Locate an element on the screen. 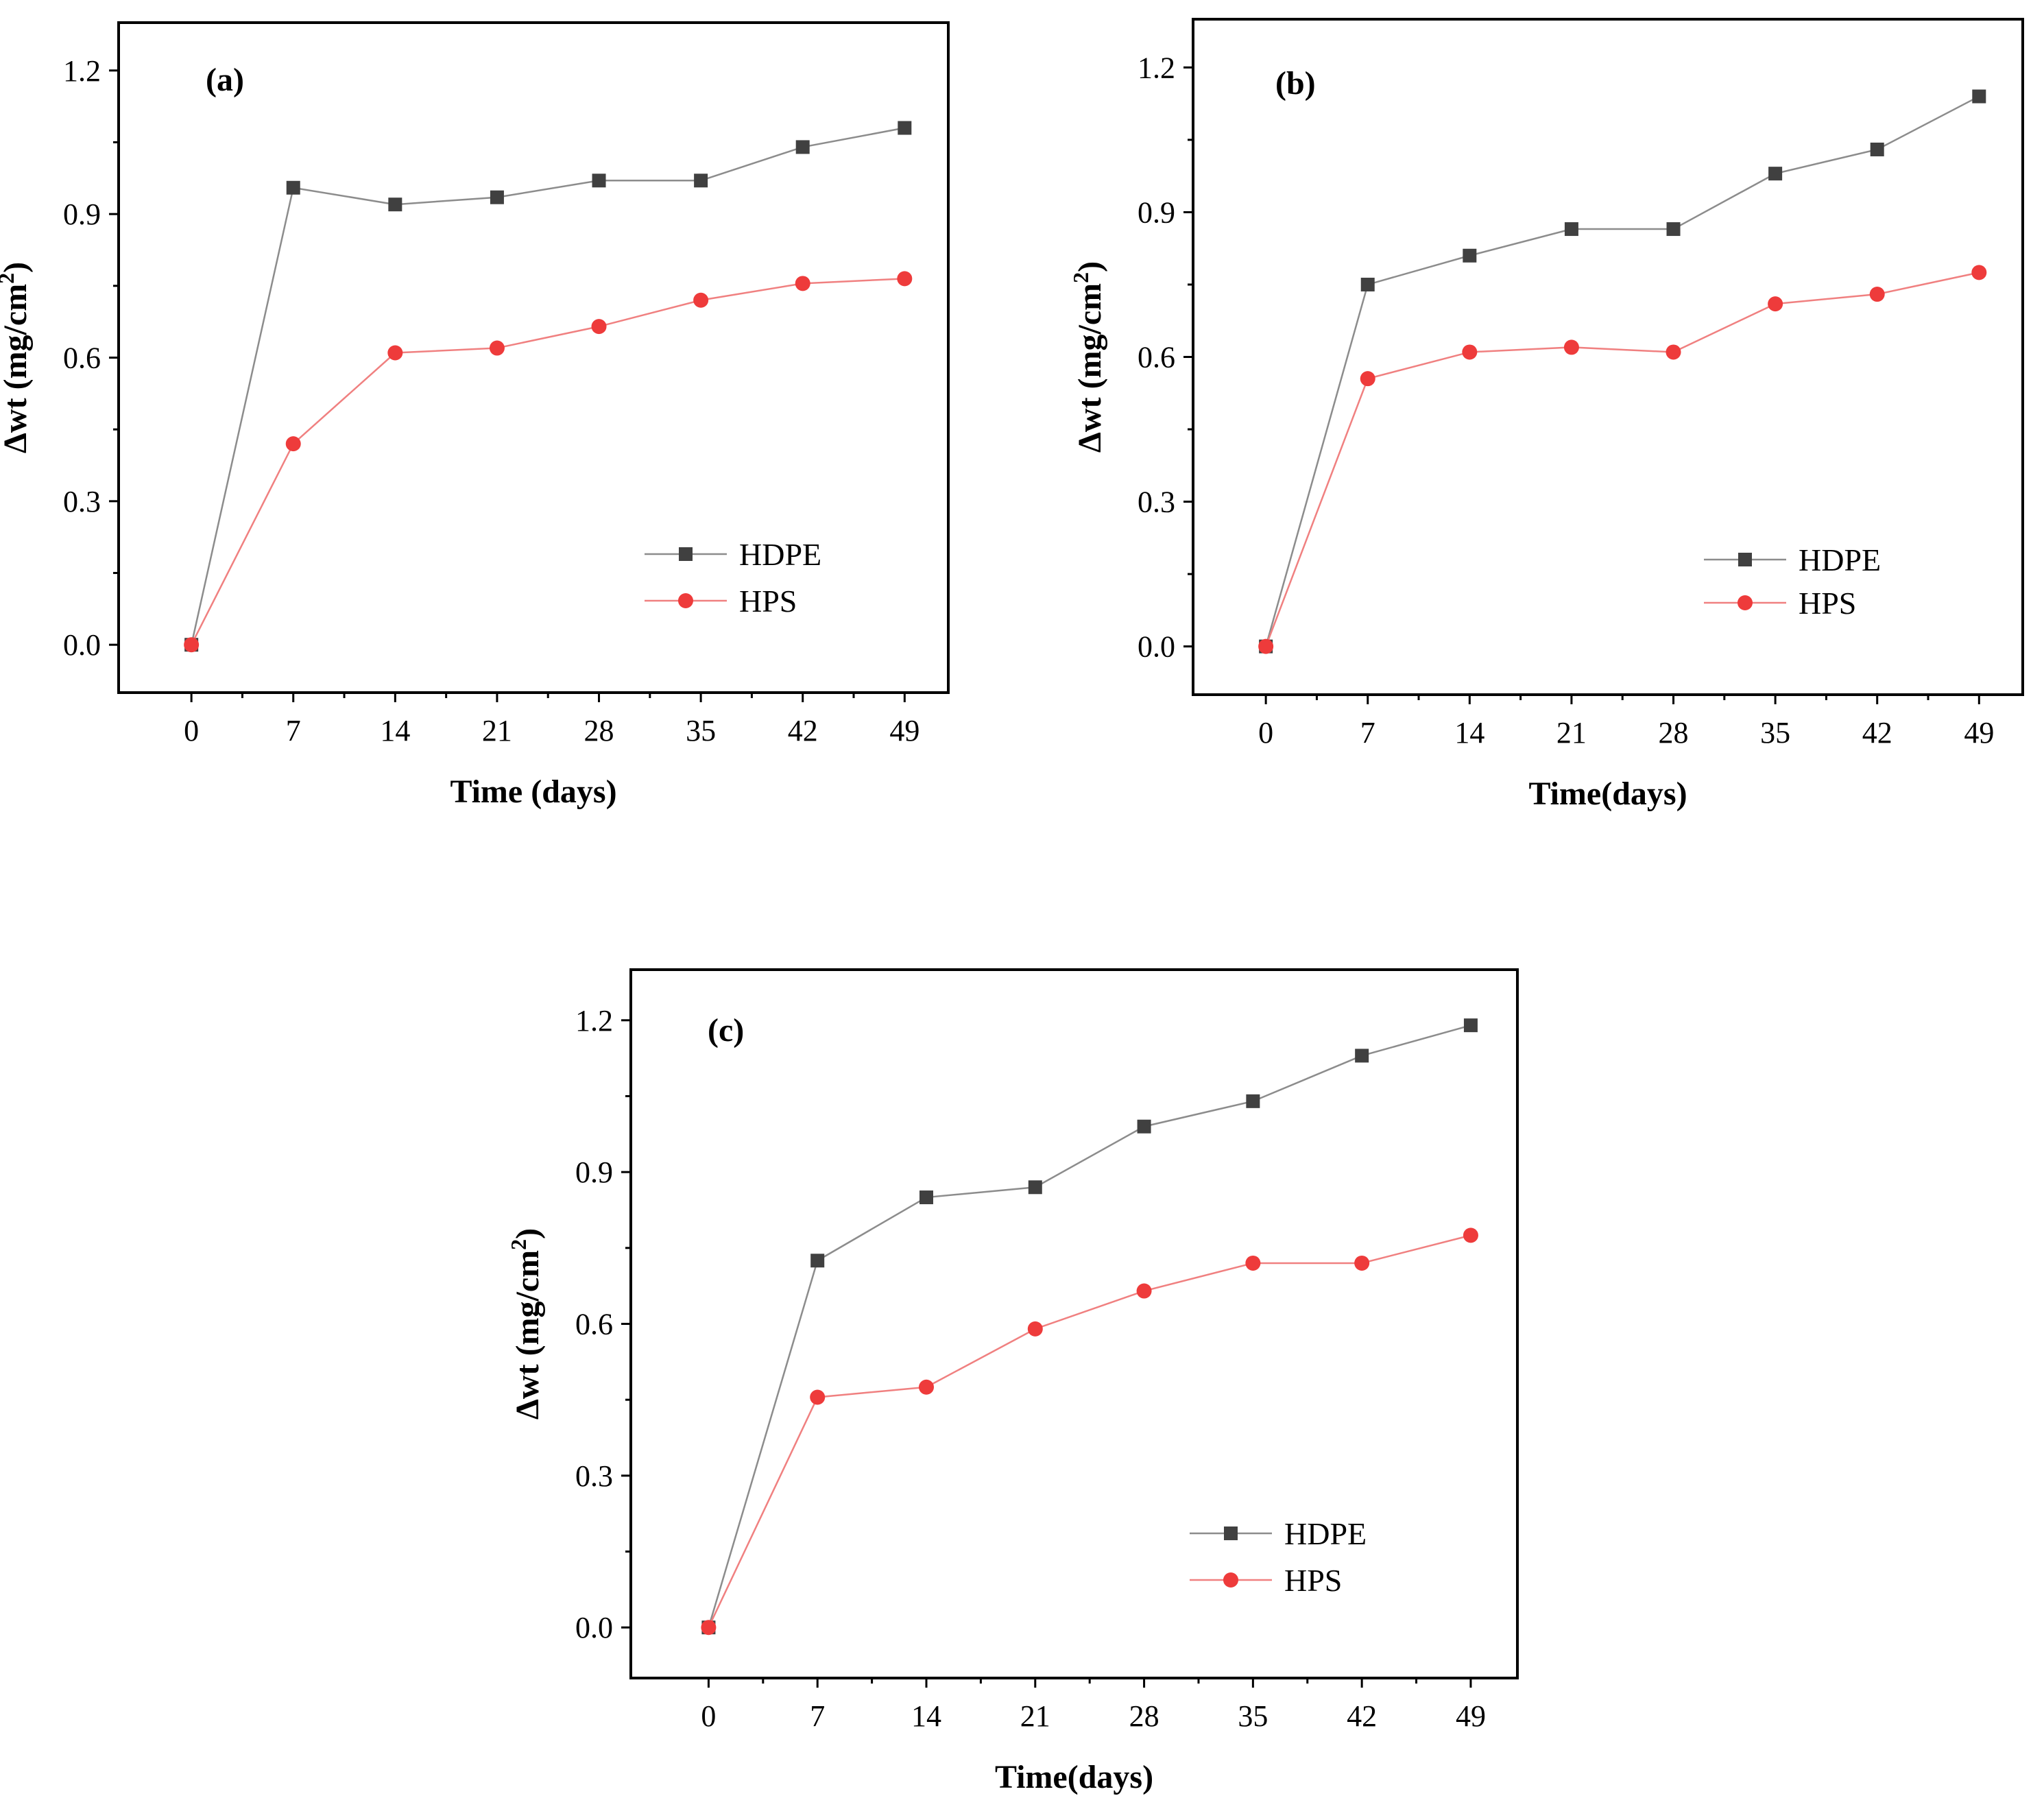 This screenshot has height=1820, width=2044. x-tick-label: 14 is located at coordinates (1469, 733).